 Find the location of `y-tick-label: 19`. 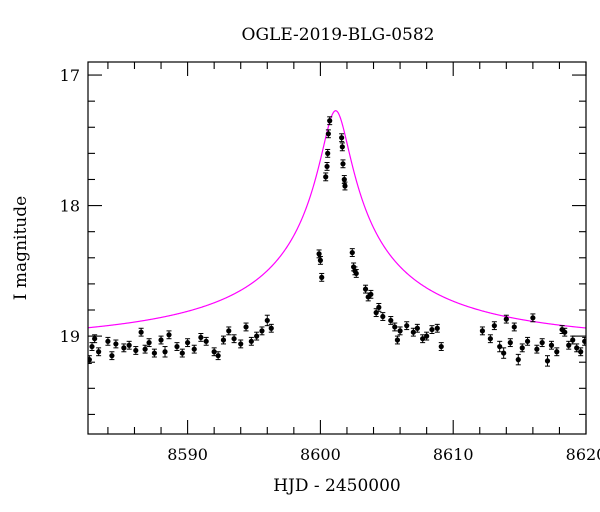

y-tick-label: 19 is located at coordinates (70, 336).